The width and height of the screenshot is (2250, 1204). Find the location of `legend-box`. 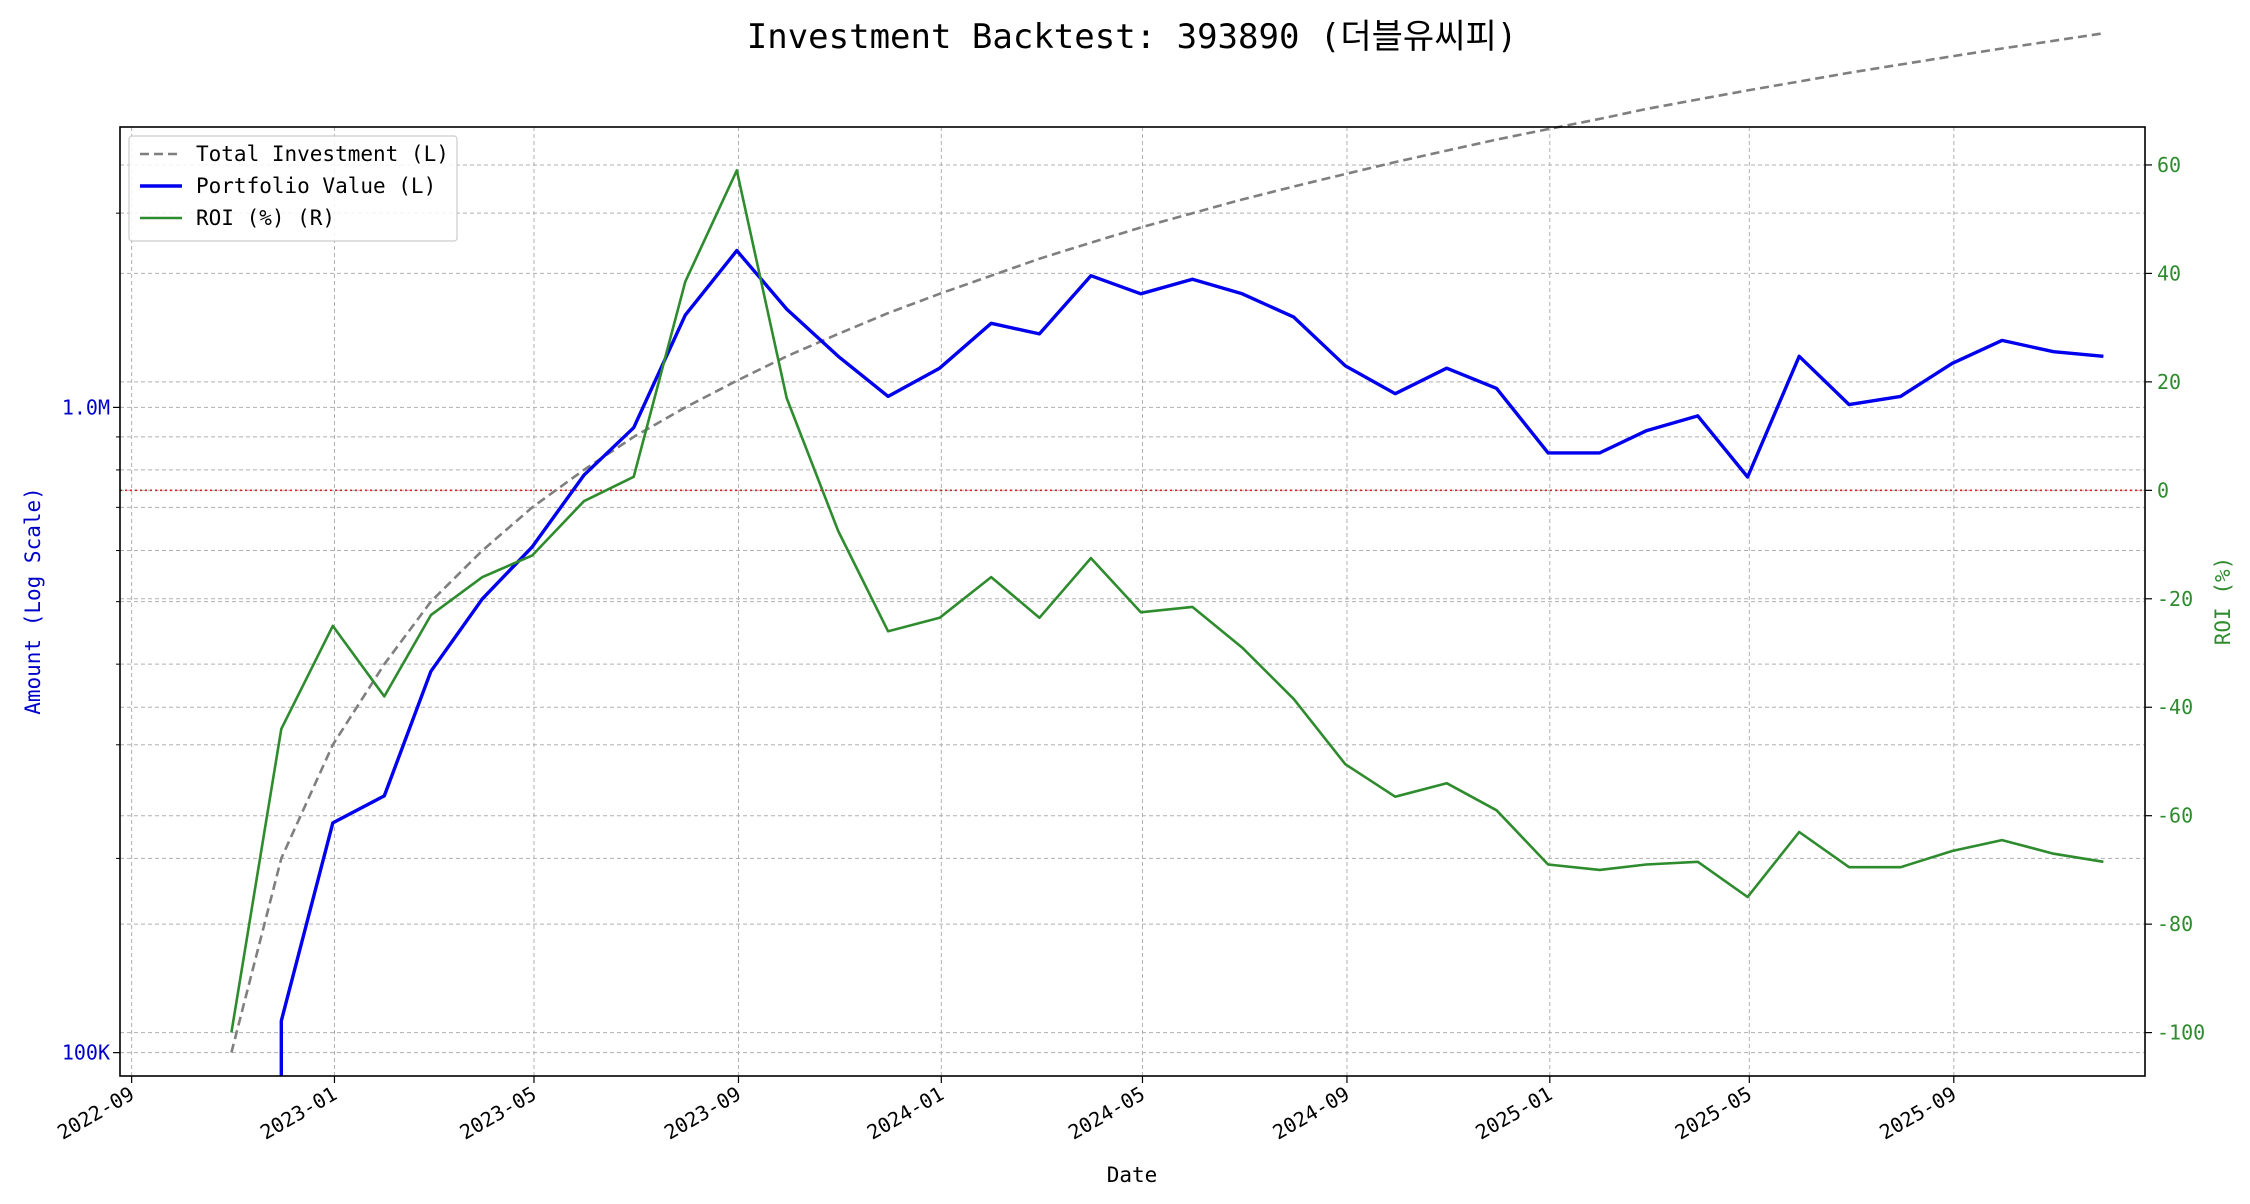

legend-box is located at coordinates (293, 188).